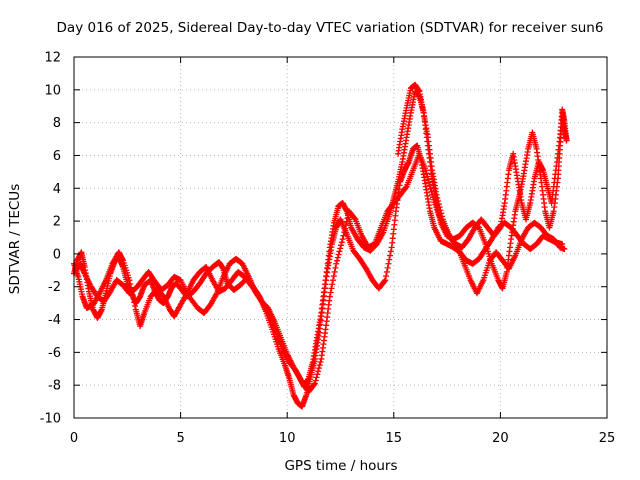 The height and width of the screenshot is (480, 640). Describe the element at coordinates (607, 438) in the screenshot. I see `x-tick-label: 25` at that location.